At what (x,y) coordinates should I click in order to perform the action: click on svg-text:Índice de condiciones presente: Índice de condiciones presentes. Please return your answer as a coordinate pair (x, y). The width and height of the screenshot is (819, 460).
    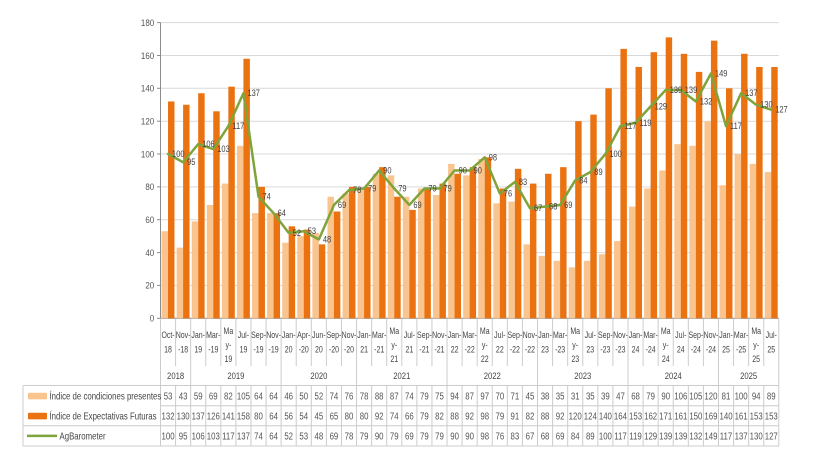
    Looking at the image, I should click on (106, 396).